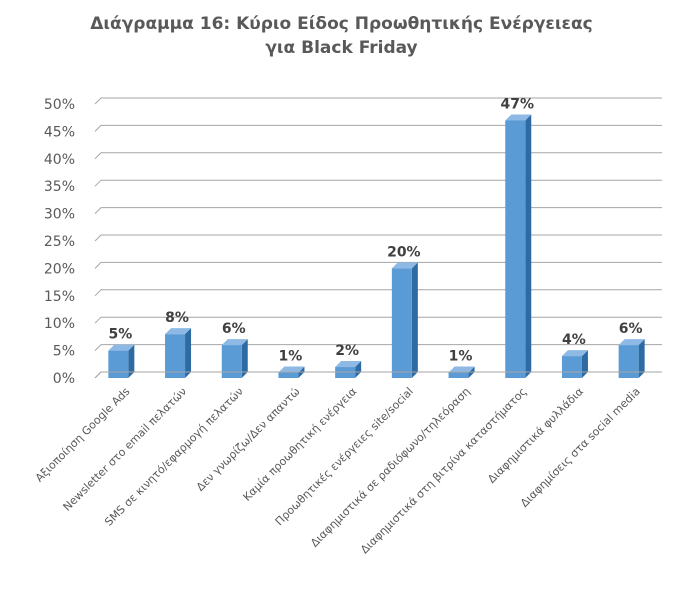 This screenshot has height=592, width=683. What do you see at coordinates (535, 435) in the screenshot?
I see `x-tick-label: Διαφημιστικά φυλλάδια` at bounding box center [535, 435].